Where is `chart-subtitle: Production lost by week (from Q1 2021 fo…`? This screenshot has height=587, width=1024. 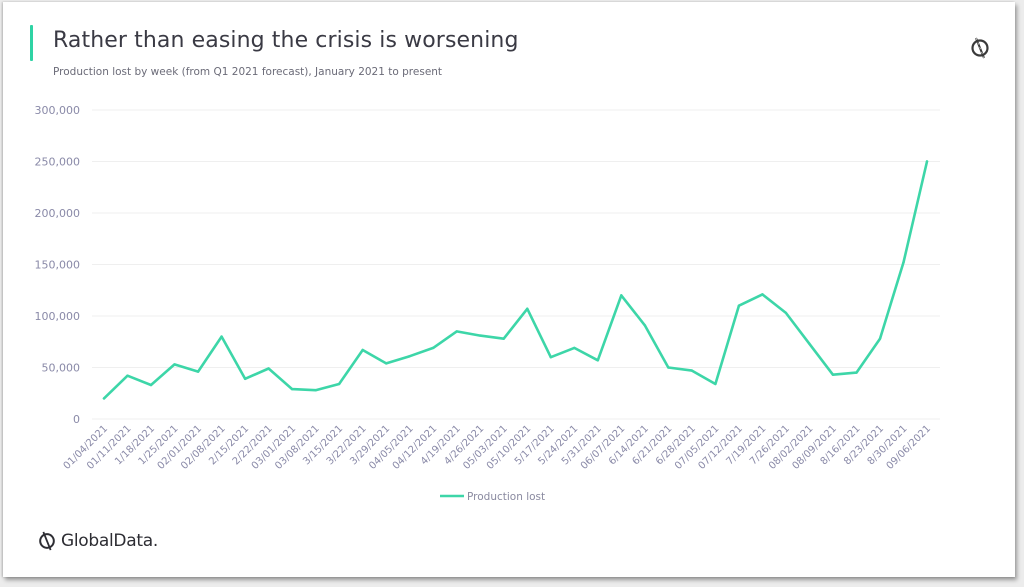 chart-subtitle: Production lost by week (from Q1 2021 fo… is located at coordinates (248, 72).